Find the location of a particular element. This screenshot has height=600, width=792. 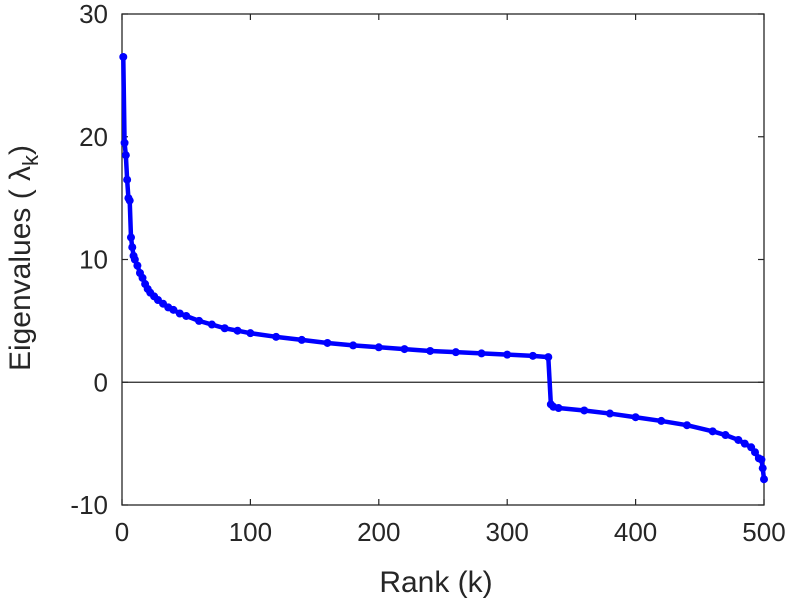

y-axis-label-close: ) is located at coordinates (20, 150).